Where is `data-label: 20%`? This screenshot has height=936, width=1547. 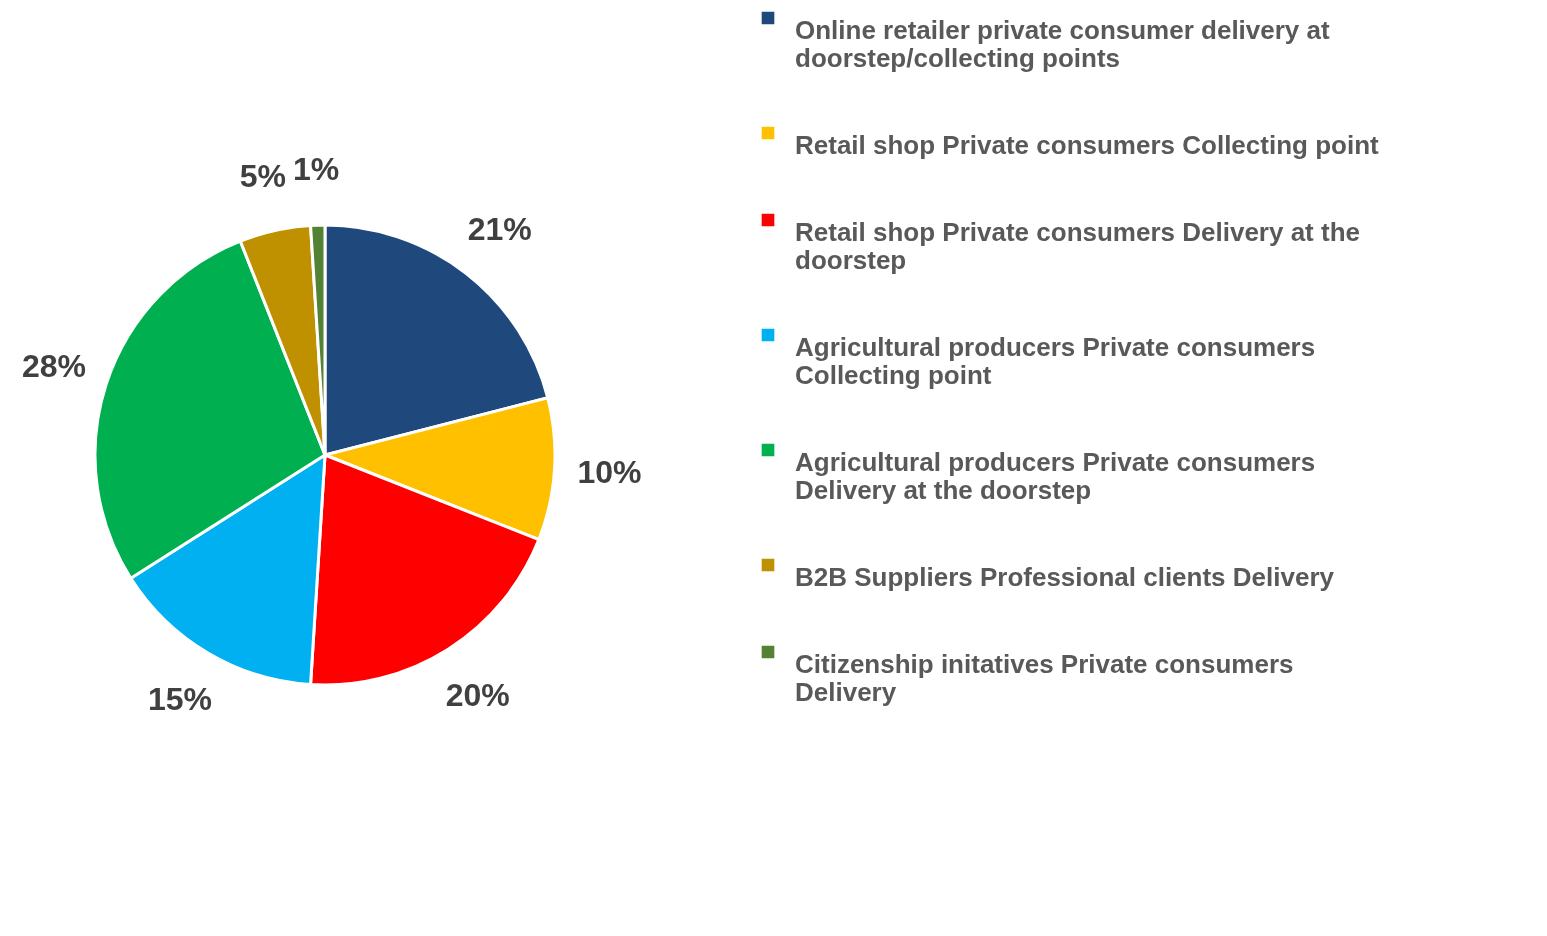 data-label: 20% is located at coordinates (477, 694).